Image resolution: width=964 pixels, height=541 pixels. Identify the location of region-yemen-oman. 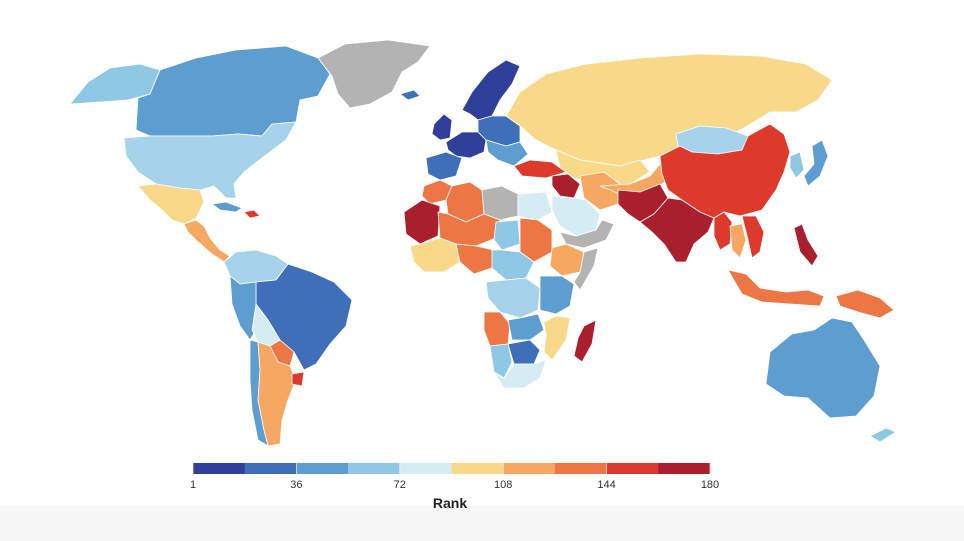
(587, 234).